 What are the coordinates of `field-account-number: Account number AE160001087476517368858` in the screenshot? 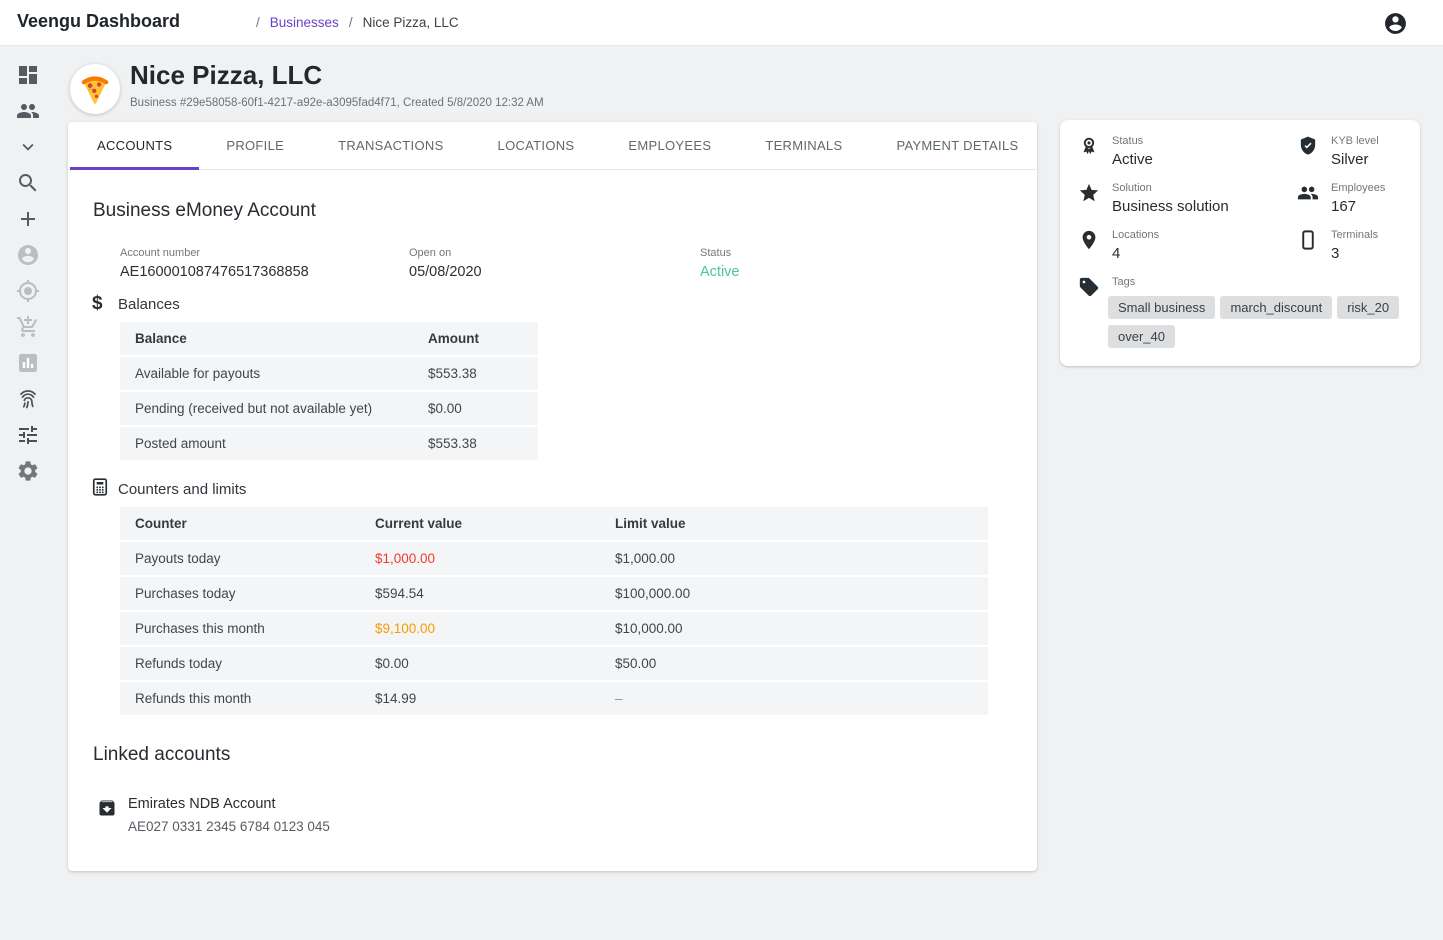 It's located at (214, 263).